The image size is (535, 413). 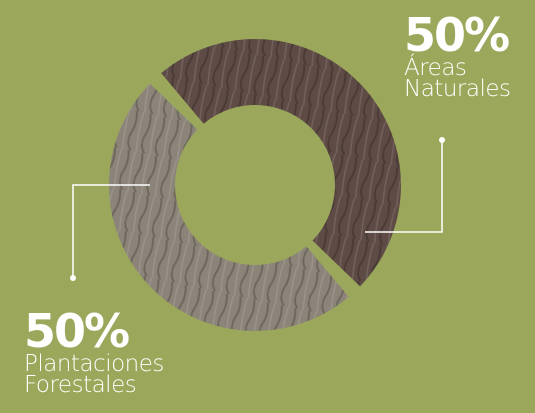 I want to click on label-group: 50% Plantaciones Forestales, so click(x=99, y=351).